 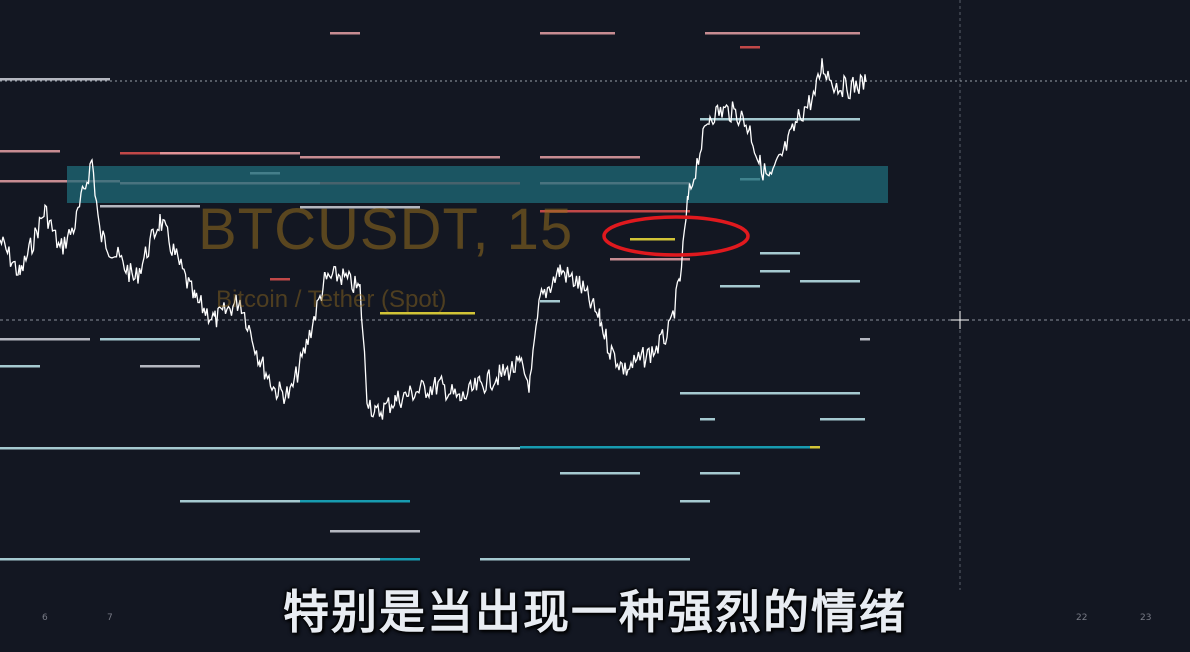 I want to click on resistance-zone, so click(x=477, y=184).